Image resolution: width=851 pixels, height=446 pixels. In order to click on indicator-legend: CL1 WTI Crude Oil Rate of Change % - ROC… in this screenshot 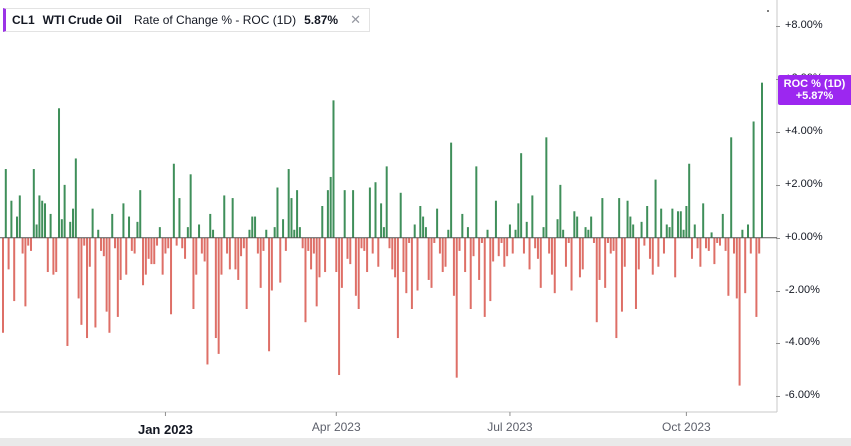, I will do `click(187, 20)`.